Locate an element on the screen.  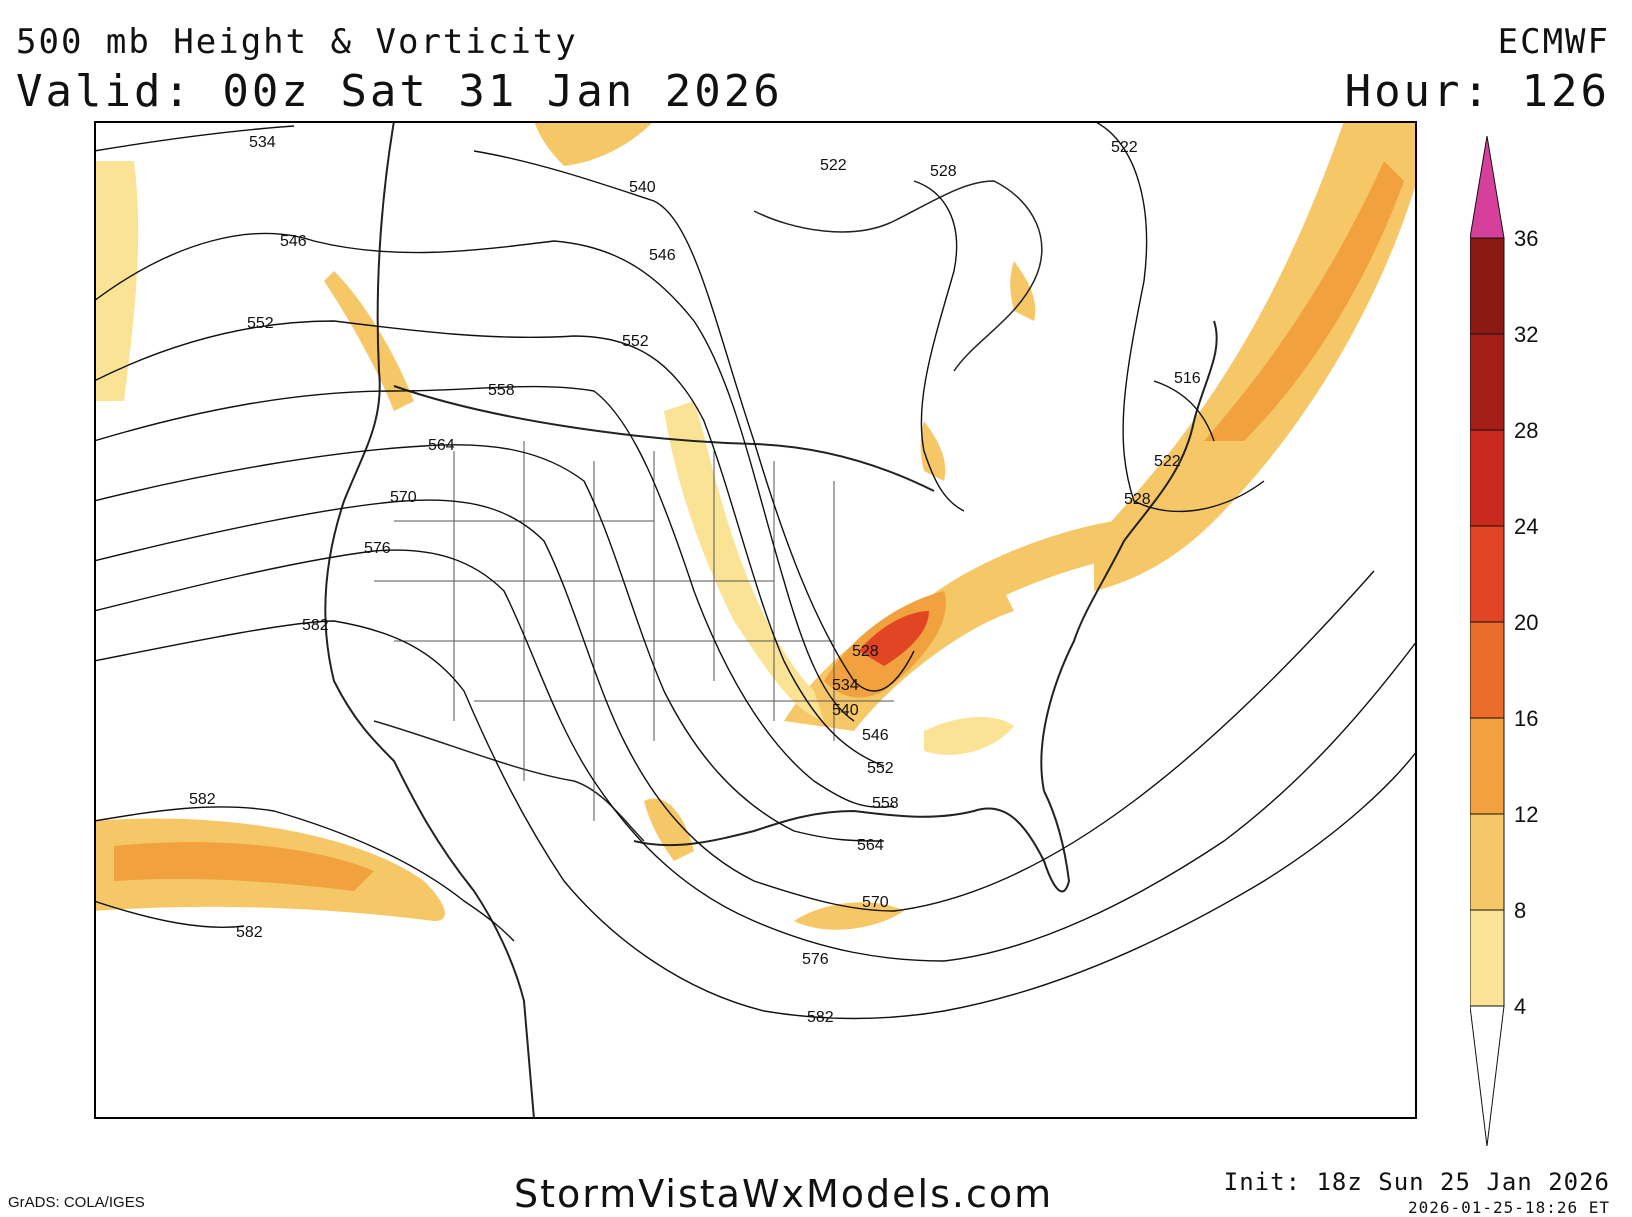
vort-southeast is located at coordinates (969, 735).